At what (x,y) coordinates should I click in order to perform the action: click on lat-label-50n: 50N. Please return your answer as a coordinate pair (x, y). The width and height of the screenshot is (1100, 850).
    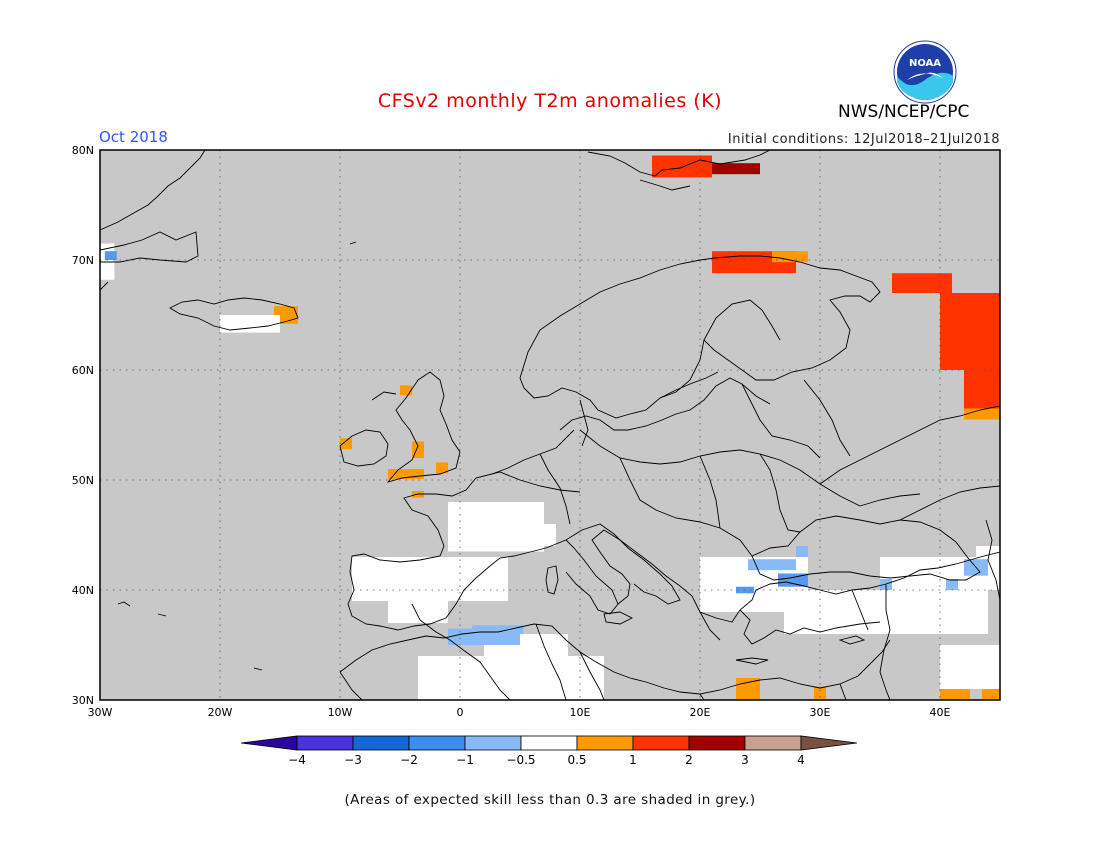
    Looking at the image, I should click on (83, 480).